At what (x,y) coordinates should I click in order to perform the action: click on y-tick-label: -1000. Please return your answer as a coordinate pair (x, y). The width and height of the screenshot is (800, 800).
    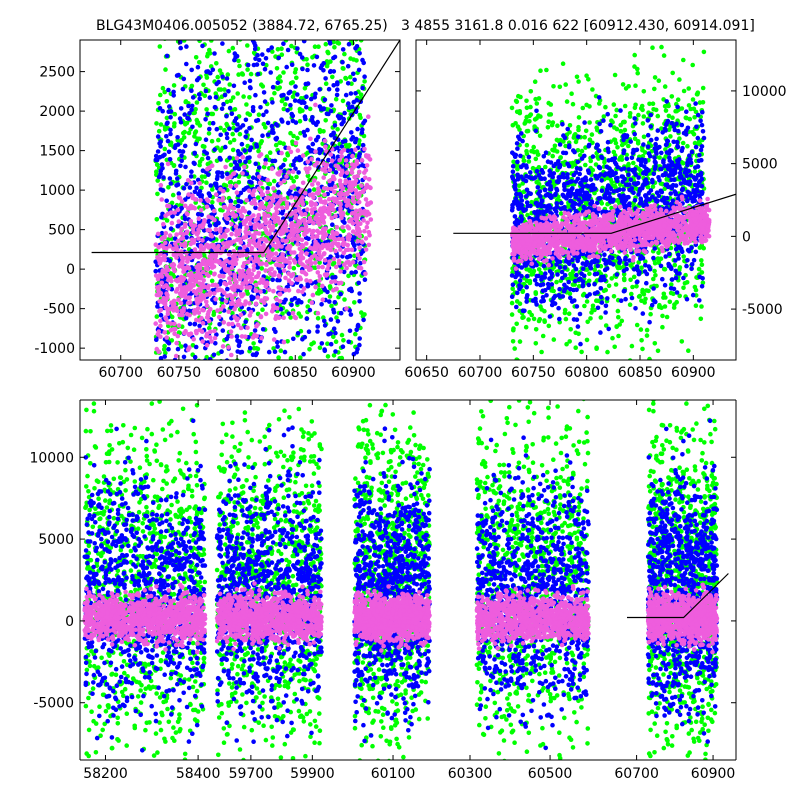
    Looking at the image, I should click on (54, 349).